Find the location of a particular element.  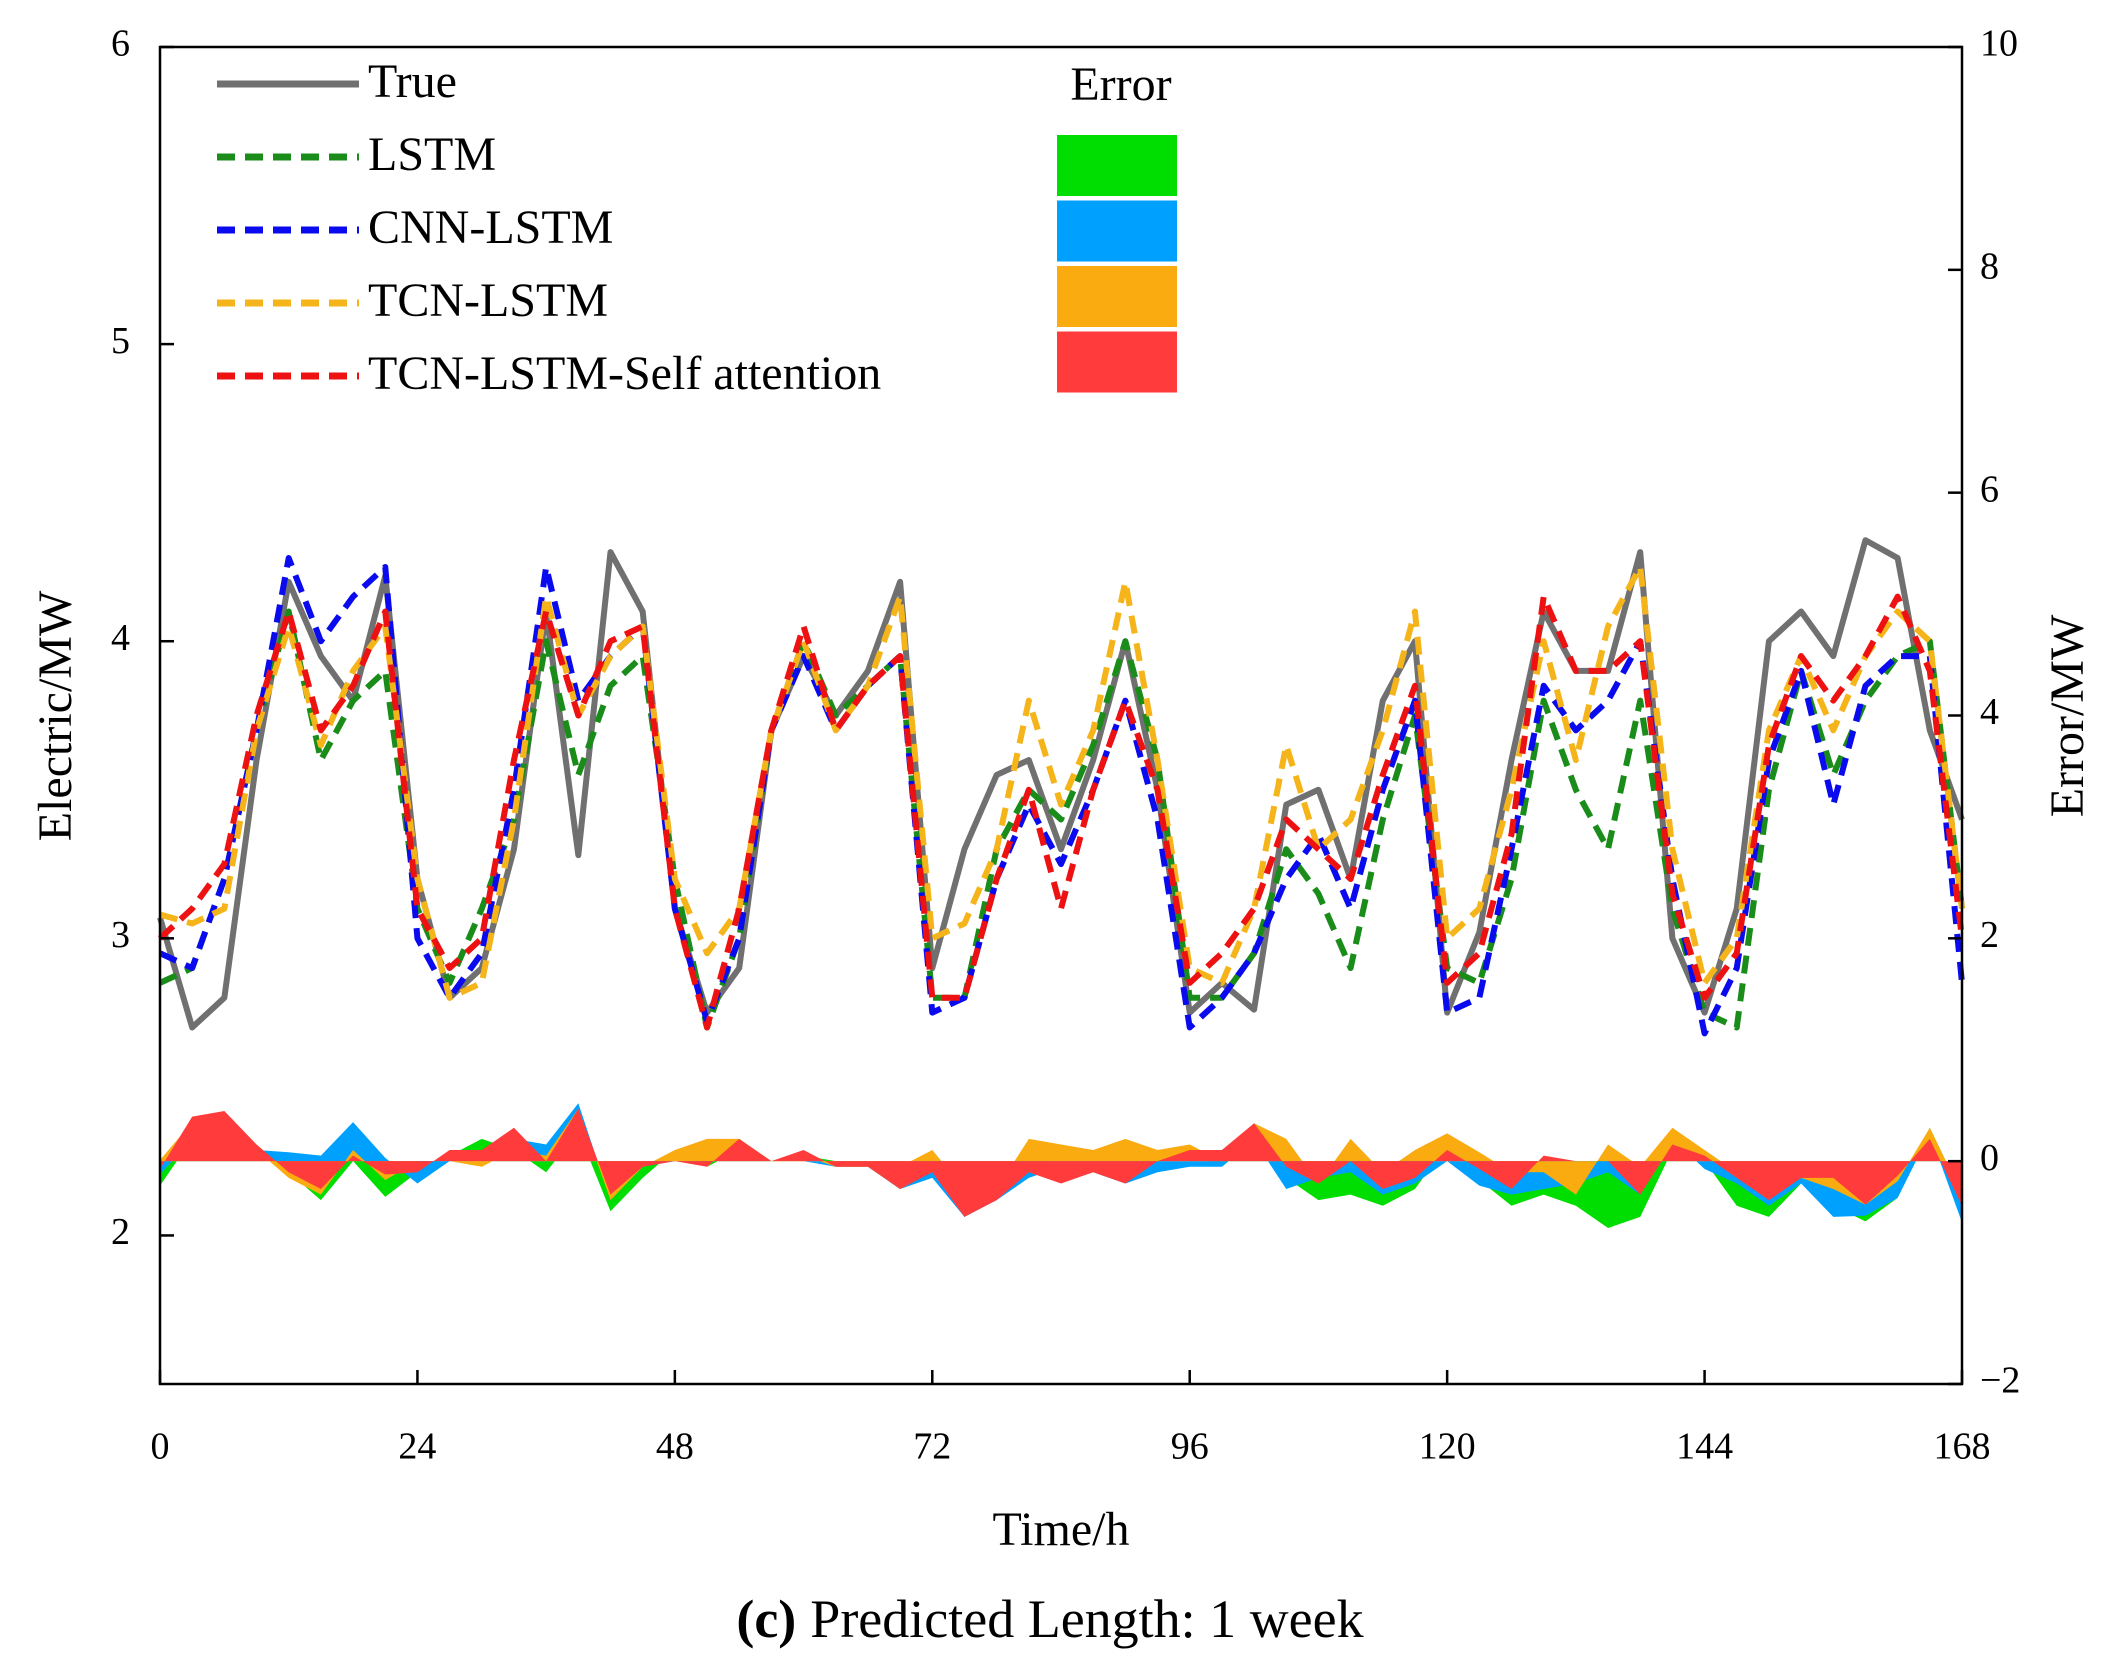

caption-label: (c) is located at coordinates (766, 1619).